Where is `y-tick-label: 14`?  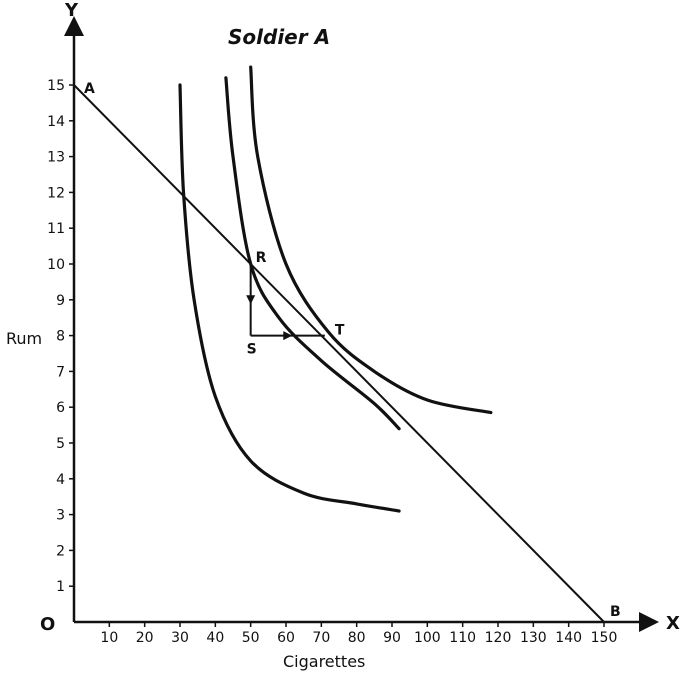 y-tick-label: 14 is located at coordinates (56, 122).